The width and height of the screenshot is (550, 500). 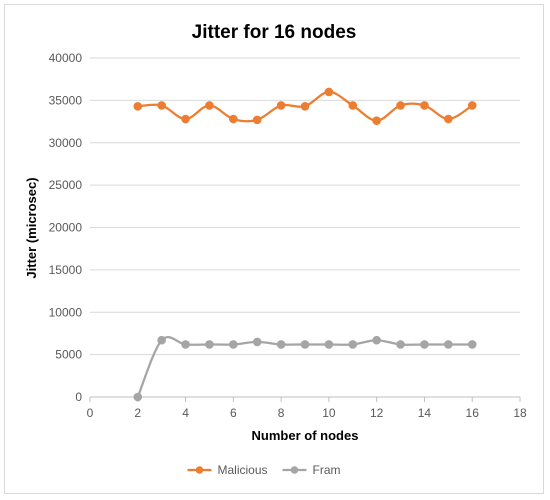 What do you see at coordinates (66, 312) in the screenshot?
I see `y-tick-label: 10000` at bounding box center [66, 312].